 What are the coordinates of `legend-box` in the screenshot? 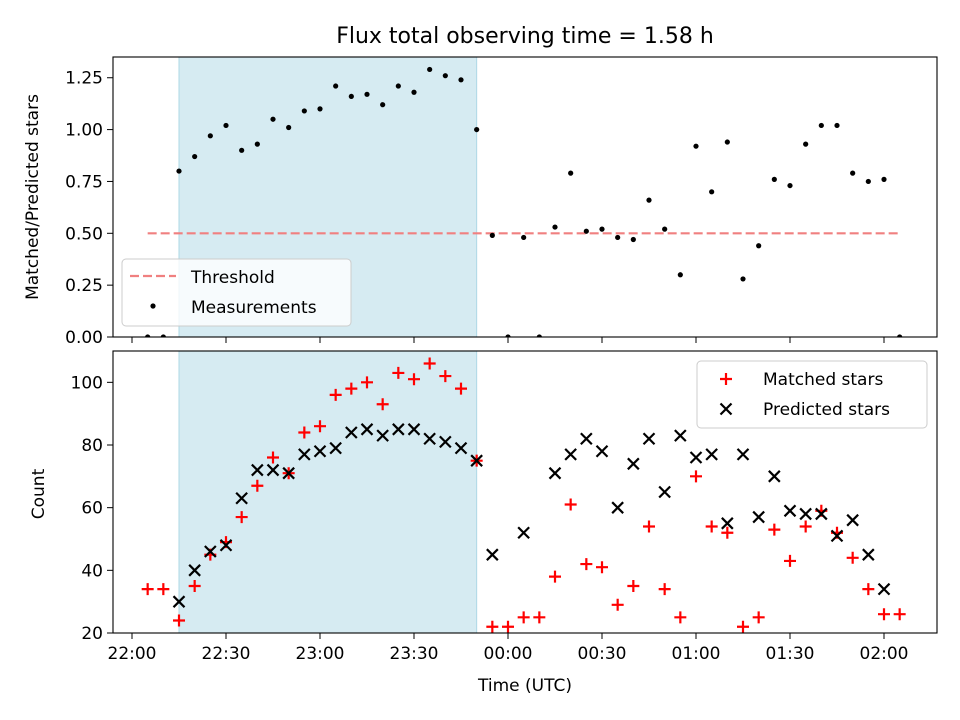 It's located at (236, 292).